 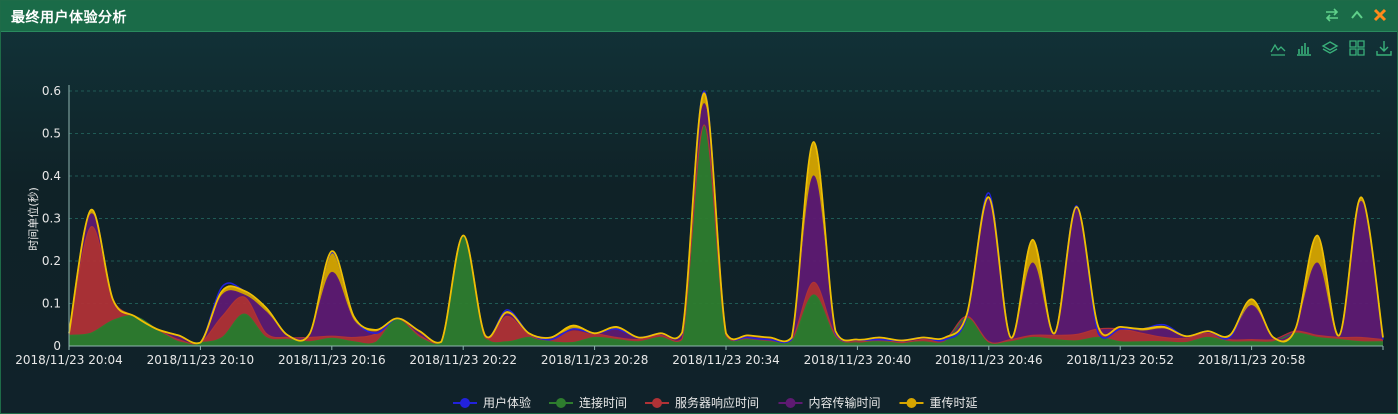 I want to click on legend: 用户体验 连接时间 服务器响应时间 内容传输时间 重传时延, so click(x=715, y=402).